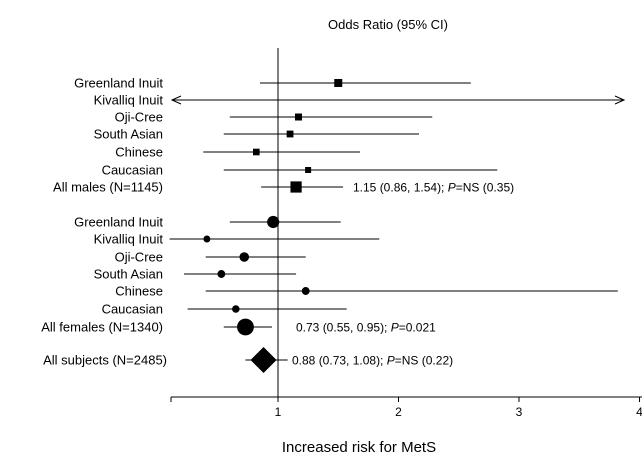 The height and width of the screenshot is (458, 642). I want to click on row-label: All subjects (N=2485), so click(105, 360).